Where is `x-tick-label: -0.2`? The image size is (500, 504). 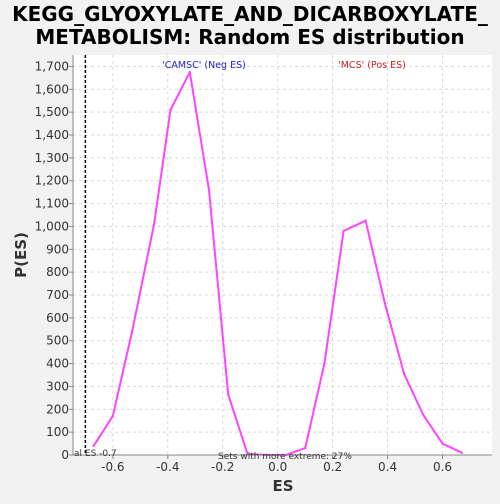 x-tick-label: -0.2 is located at coordinates (222, 467).